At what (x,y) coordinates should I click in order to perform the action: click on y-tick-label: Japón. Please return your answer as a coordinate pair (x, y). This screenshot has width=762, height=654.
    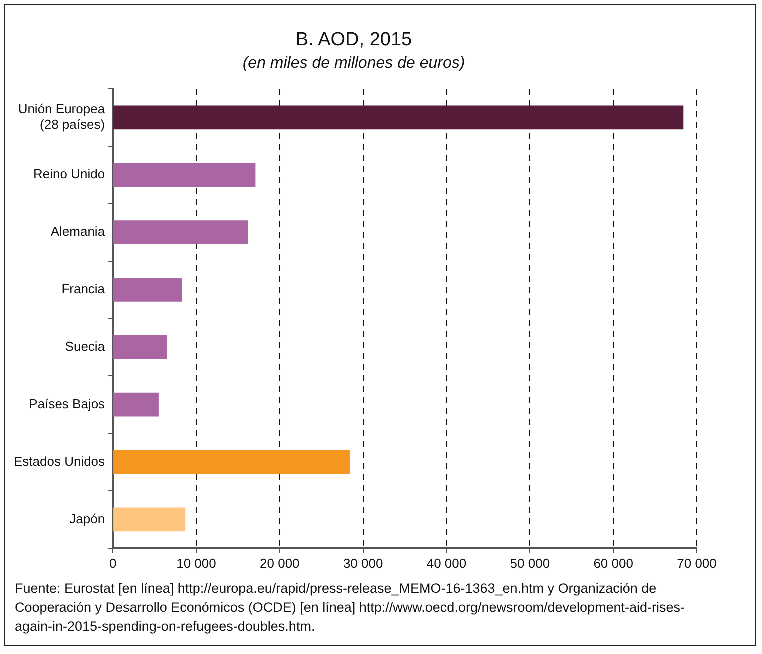
    Looking at the image, I should click on (88, 518).